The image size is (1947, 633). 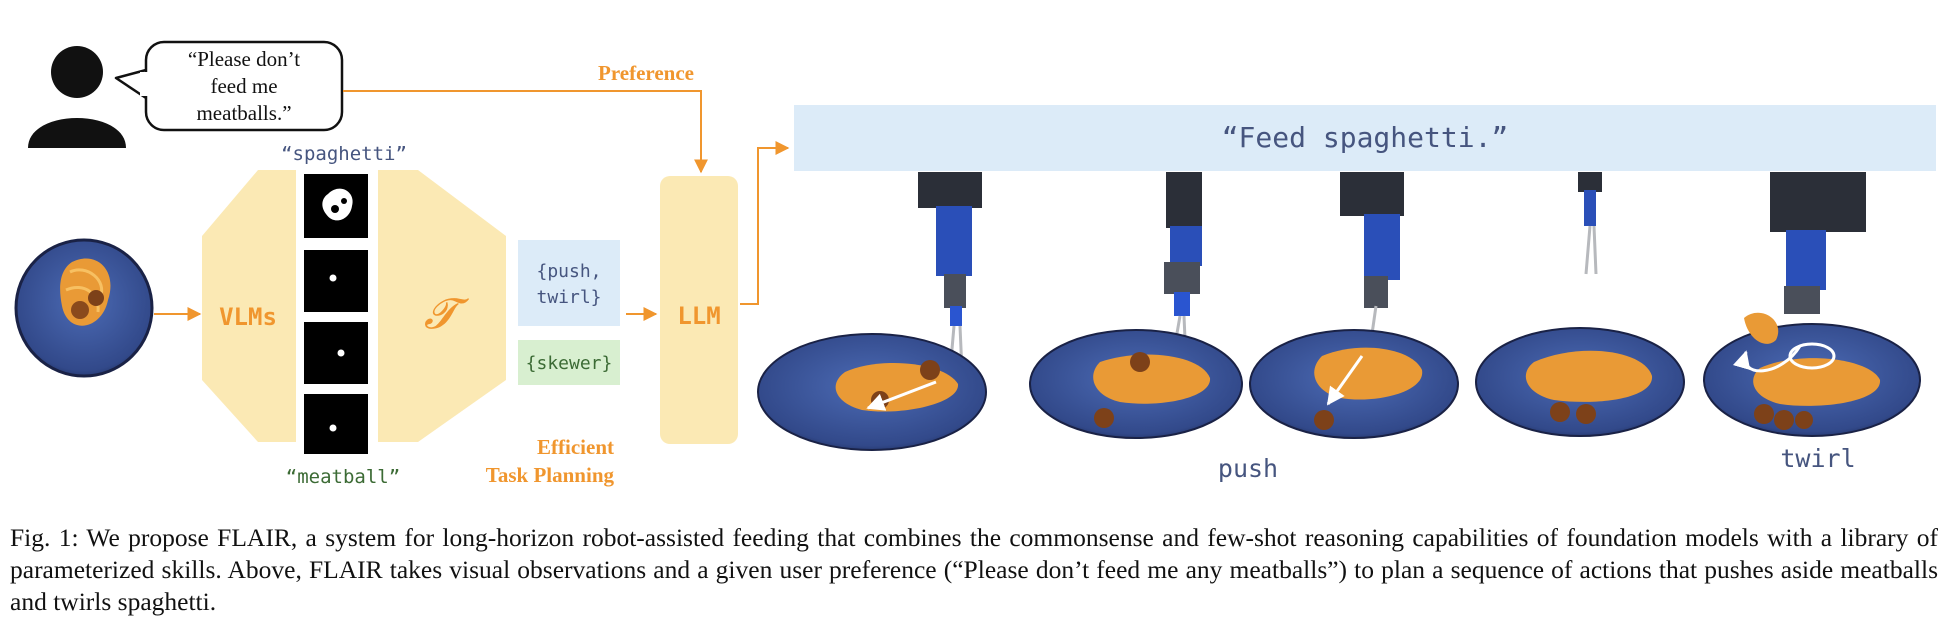 I want to click on vlm-panel, so click(x=249, y=306).